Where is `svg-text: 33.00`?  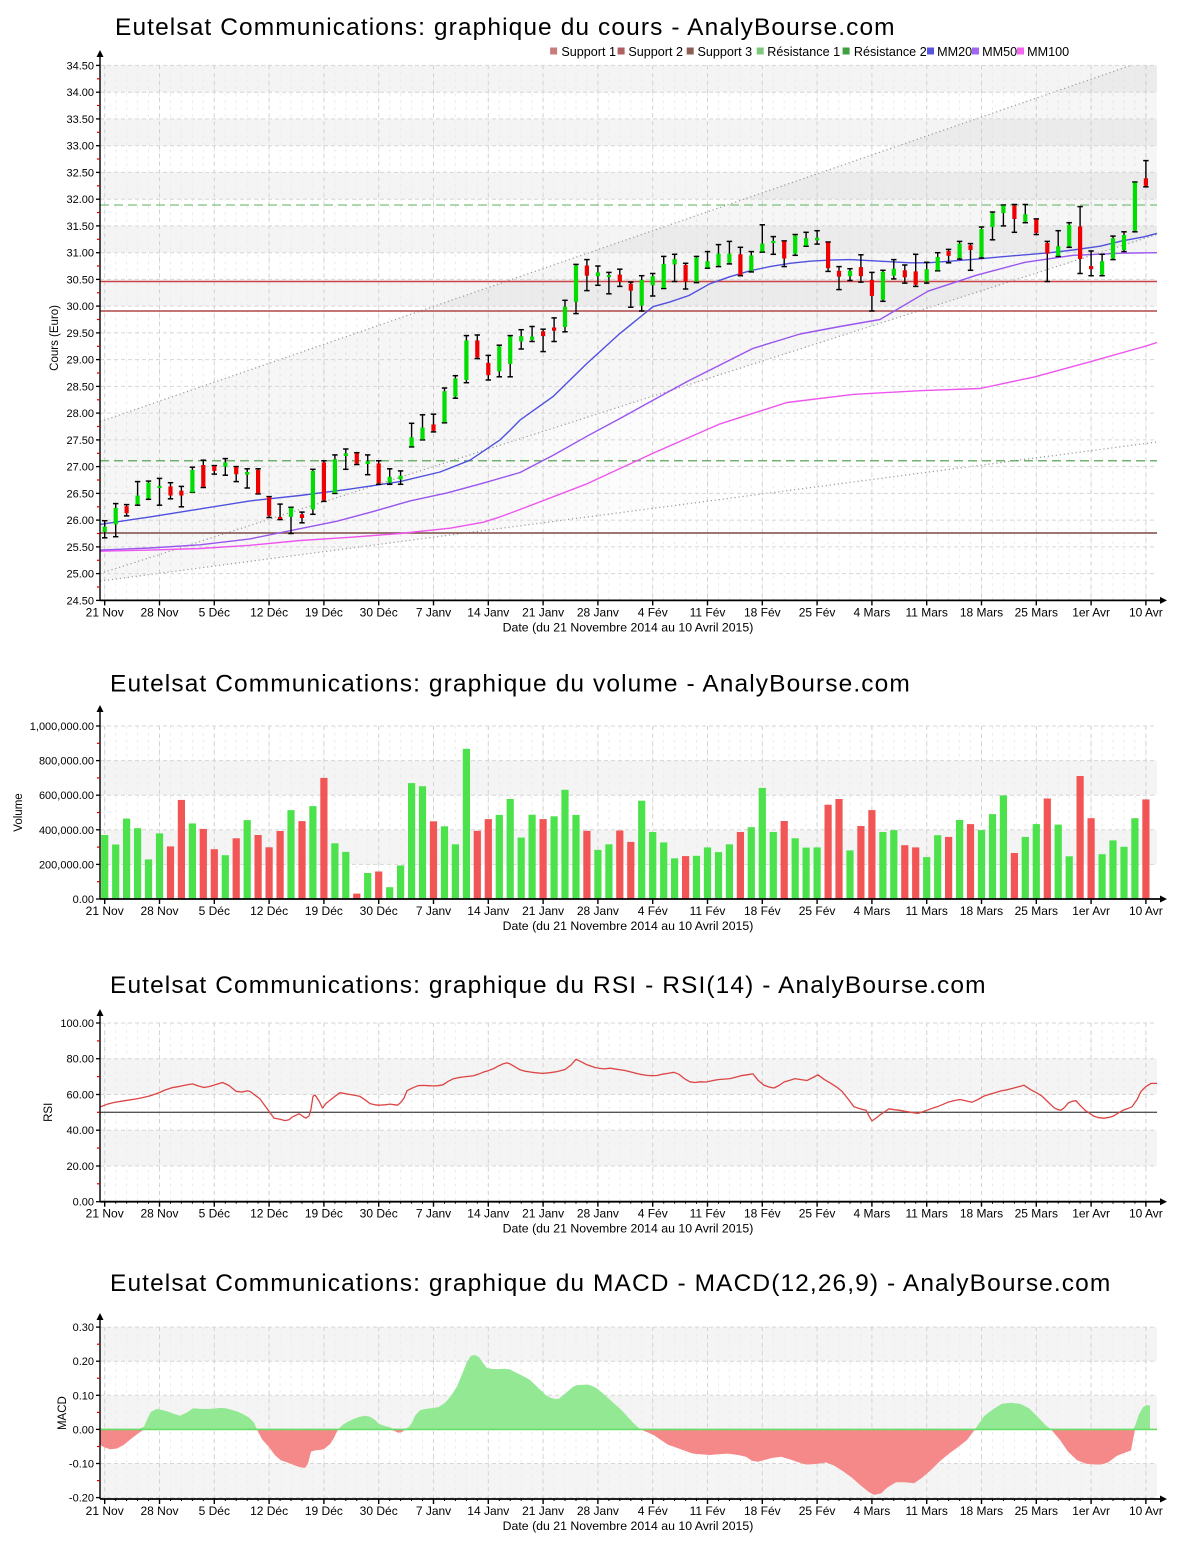
svg-text: 33.00 is located at coordinates (80, 147).